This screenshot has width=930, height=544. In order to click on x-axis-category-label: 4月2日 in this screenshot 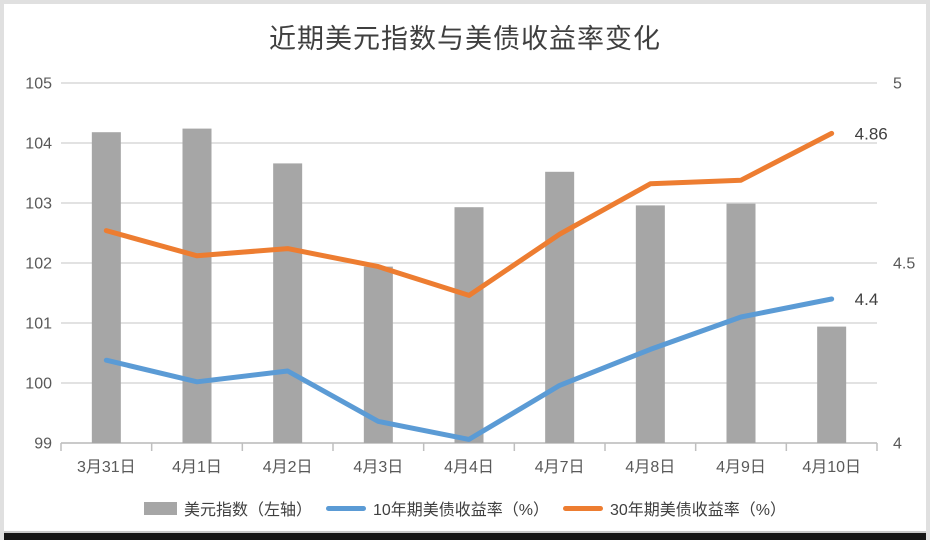, I will do `click(288, 467)`.